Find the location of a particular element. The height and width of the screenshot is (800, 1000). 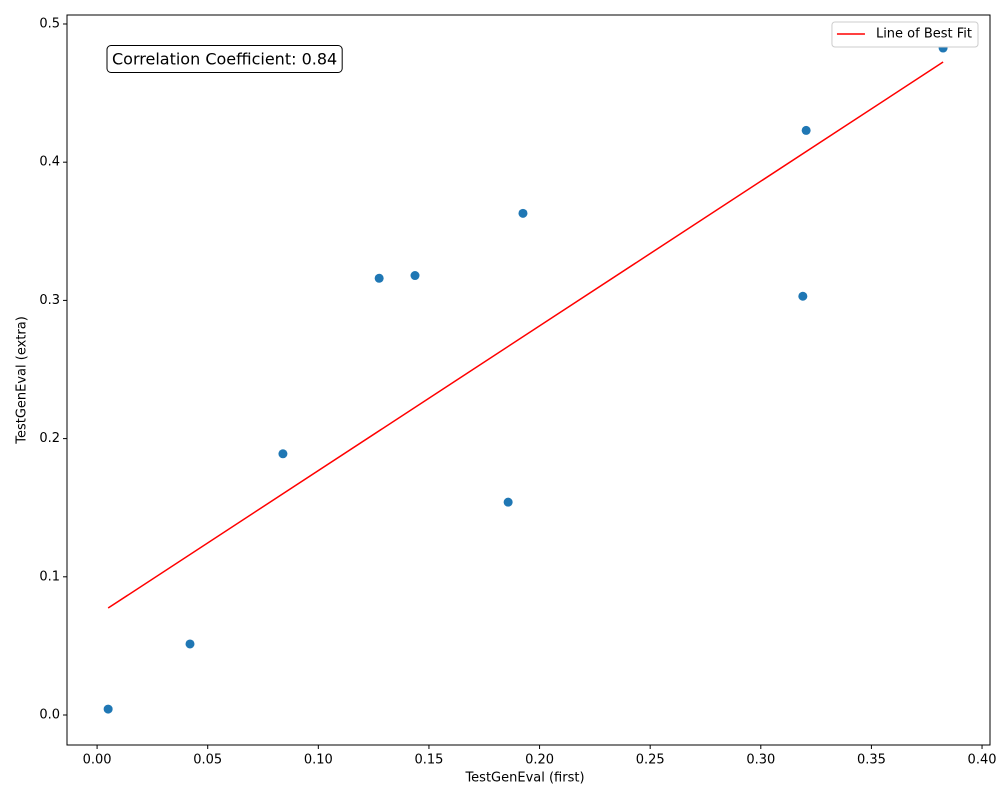

x-tick-label: 0.20 is located at coordinates (539, 760).